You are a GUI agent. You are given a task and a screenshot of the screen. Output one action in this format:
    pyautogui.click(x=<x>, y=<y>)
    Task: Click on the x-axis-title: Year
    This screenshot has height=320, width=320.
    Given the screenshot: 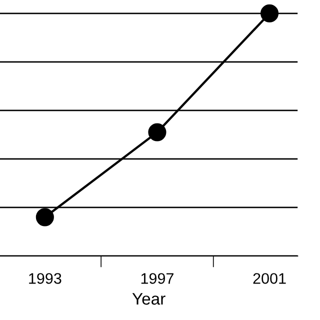 What is the action you would take?
    pyautogui.click(x=149, y=299)
    